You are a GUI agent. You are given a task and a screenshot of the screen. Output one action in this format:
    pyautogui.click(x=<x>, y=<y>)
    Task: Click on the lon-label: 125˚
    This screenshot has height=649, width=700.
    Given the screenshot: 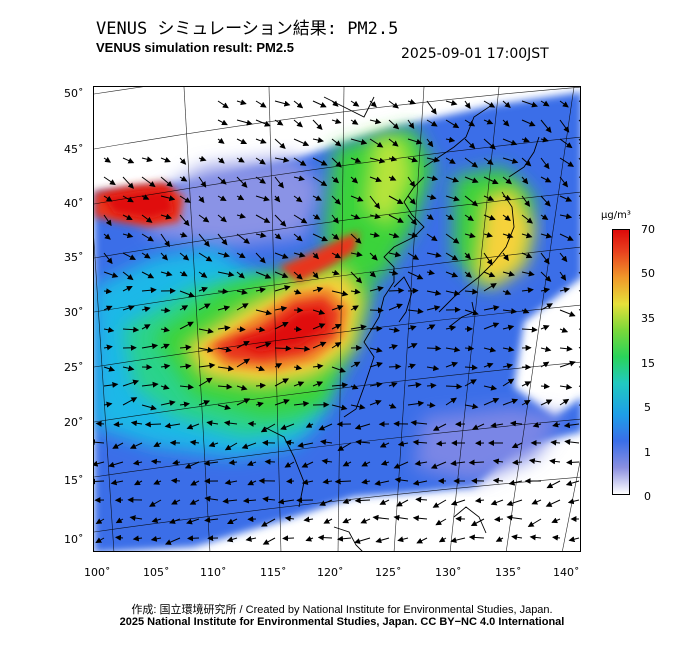 What is the action you would take?
    pyautogui.click(x=388, y=572)
    